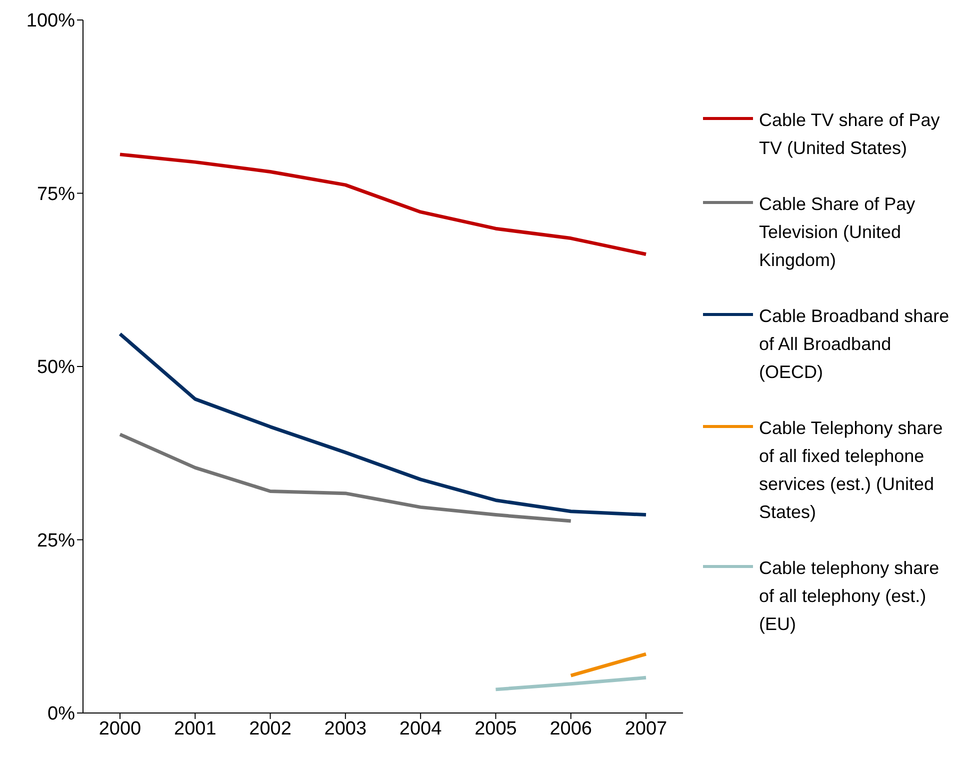 Image resolution: width=970 pixels, height=769 pixels. I want to click on x-tick-label: 2000, so click(120, 729).